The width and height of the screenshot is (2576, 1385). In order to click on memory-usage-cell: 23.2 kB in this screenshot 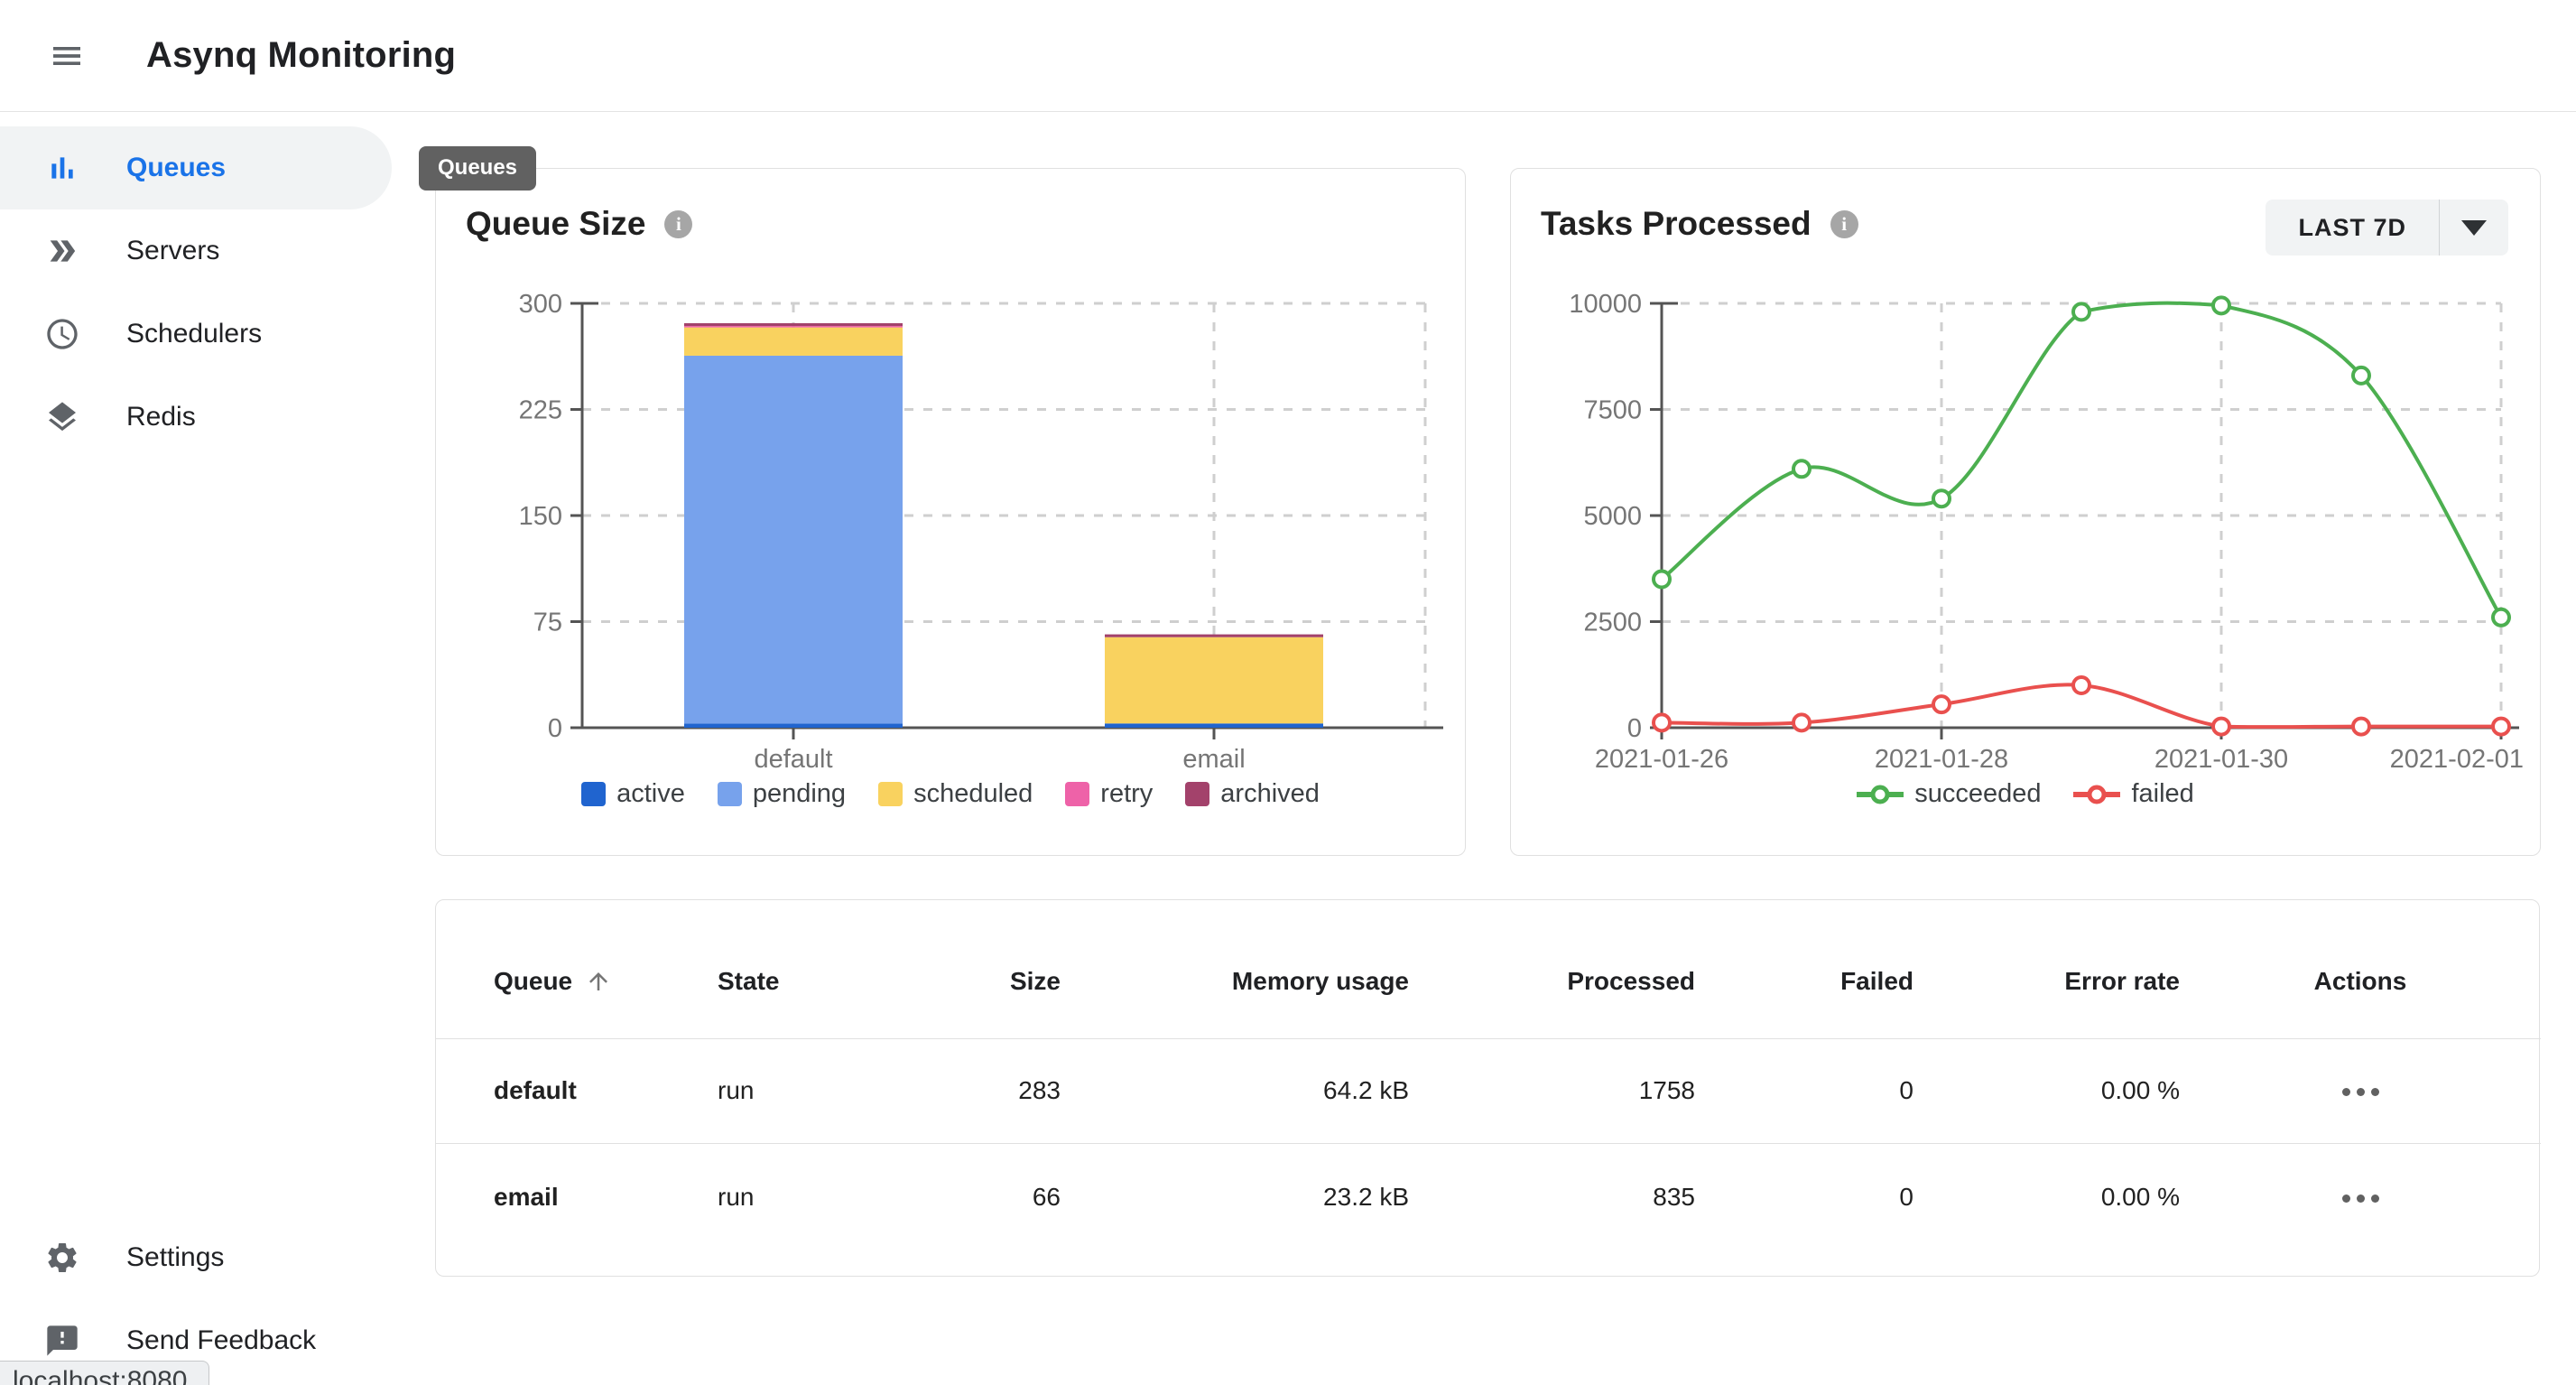, I will do `click(1366, 1197)`.